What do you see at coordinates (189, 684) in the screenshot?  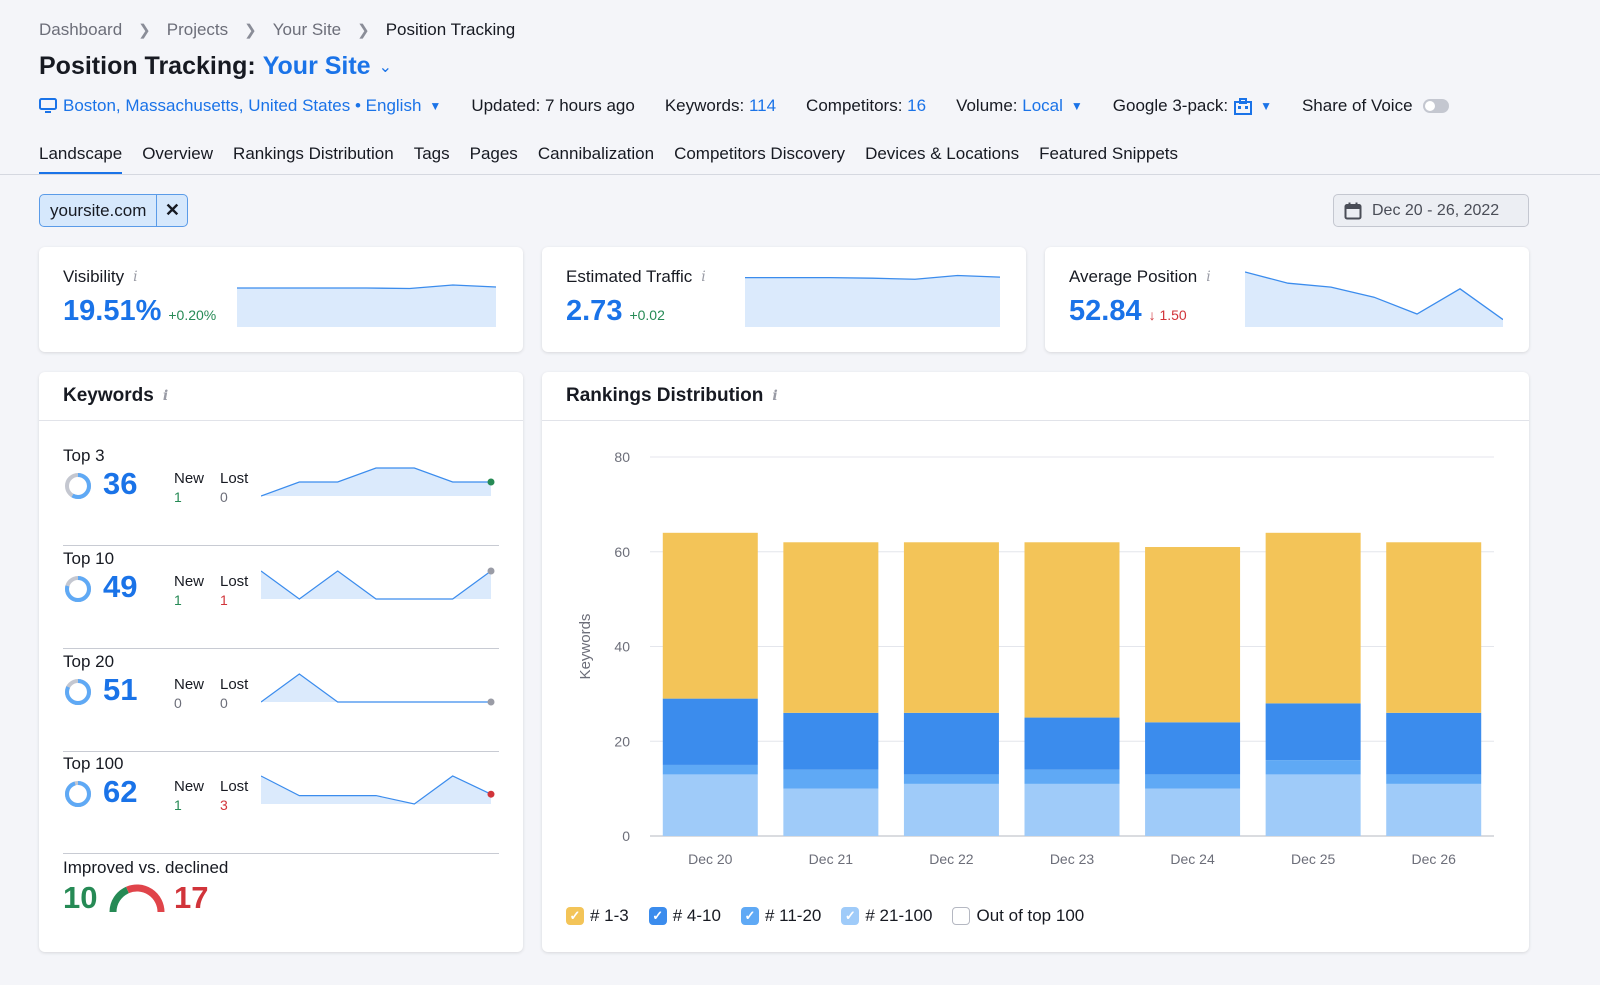 I see `new-label: New` at bounding box center [189, 684].